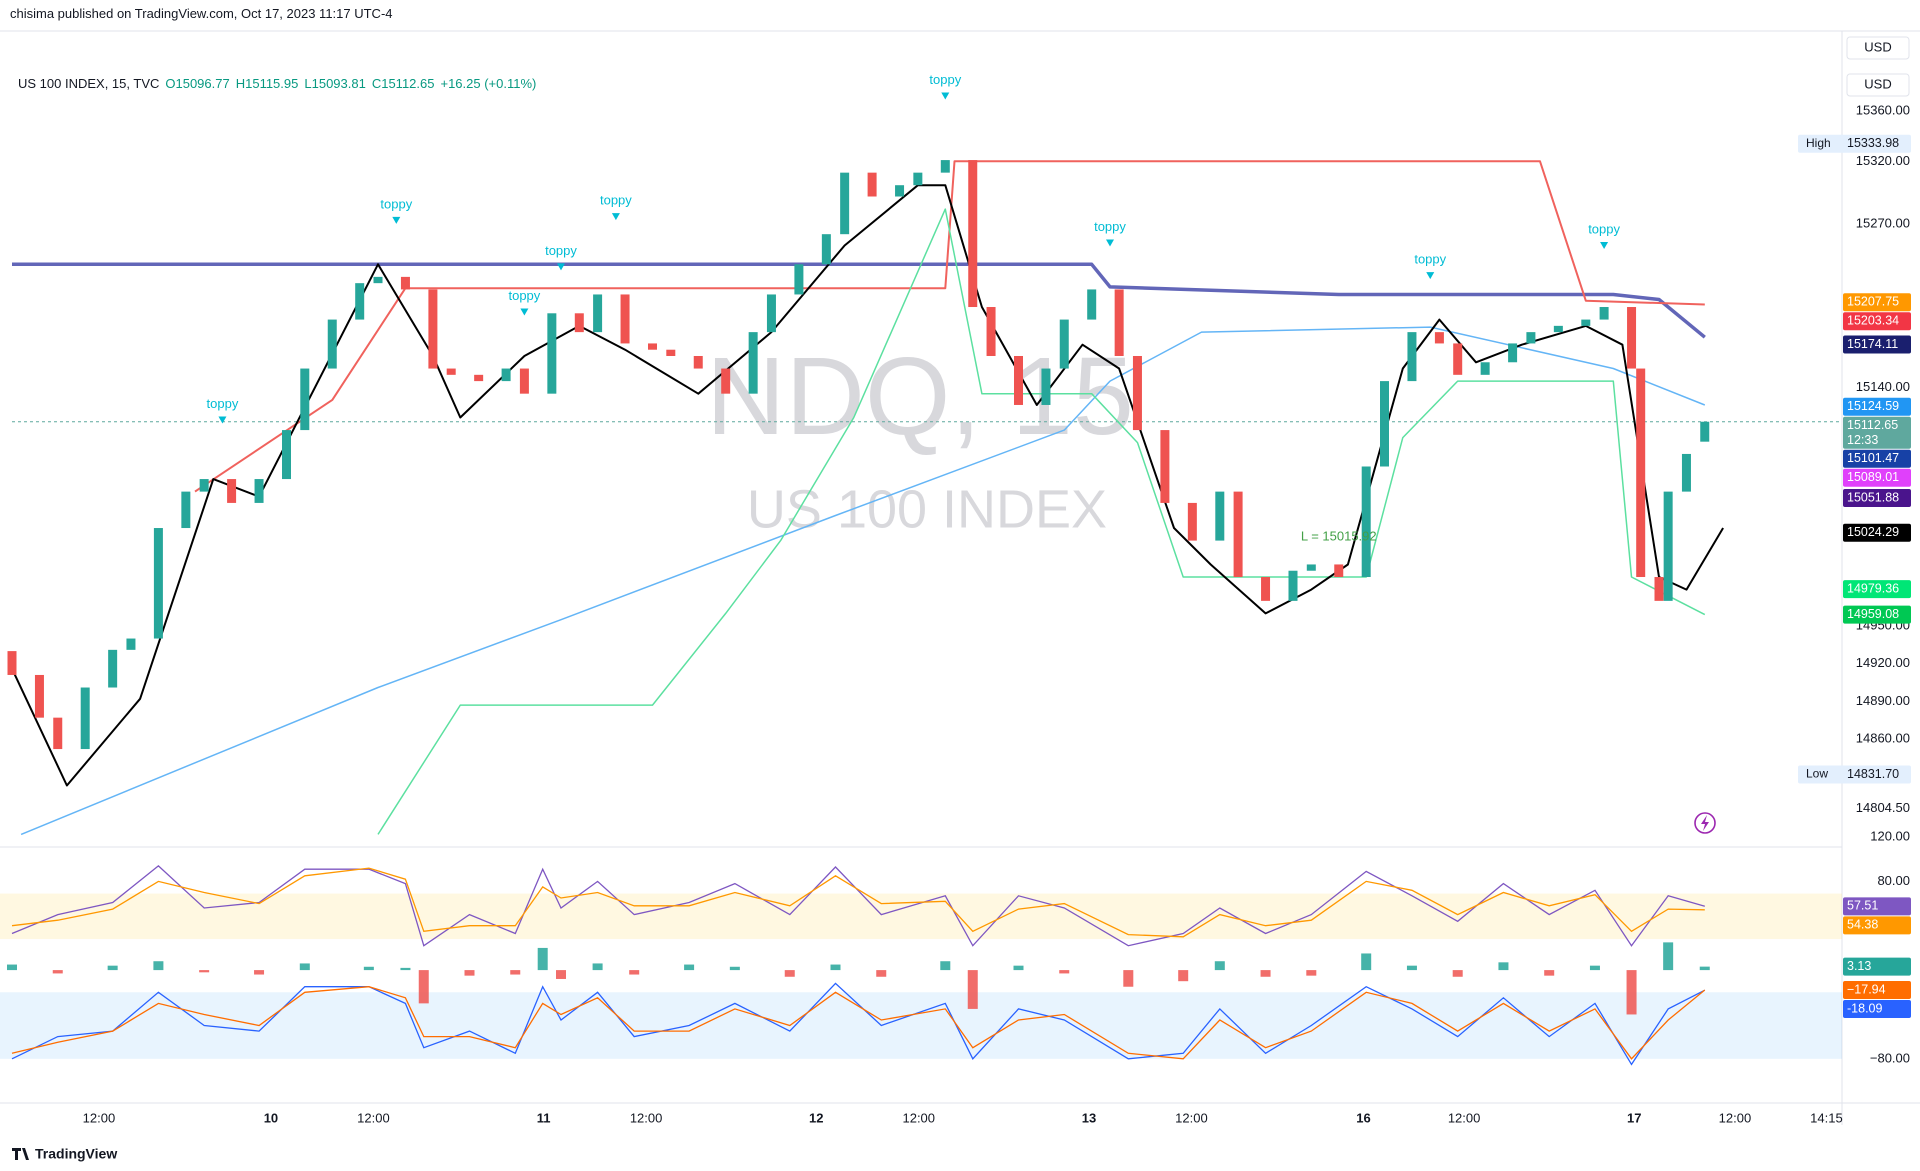 This screenshot has width=1920, height=1171. What do you see at coordinates (1873, 302) in the screenshot?
I see `price-badge-label: 15207.75` at bounding box center [1873, 302].